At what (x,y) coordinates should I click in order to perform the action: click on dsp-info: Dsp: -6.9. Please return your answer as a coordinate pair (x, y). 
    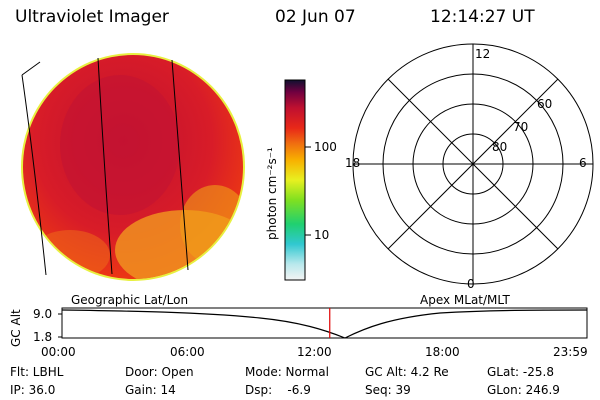
    Looking at the image, I should click on (278, 390).